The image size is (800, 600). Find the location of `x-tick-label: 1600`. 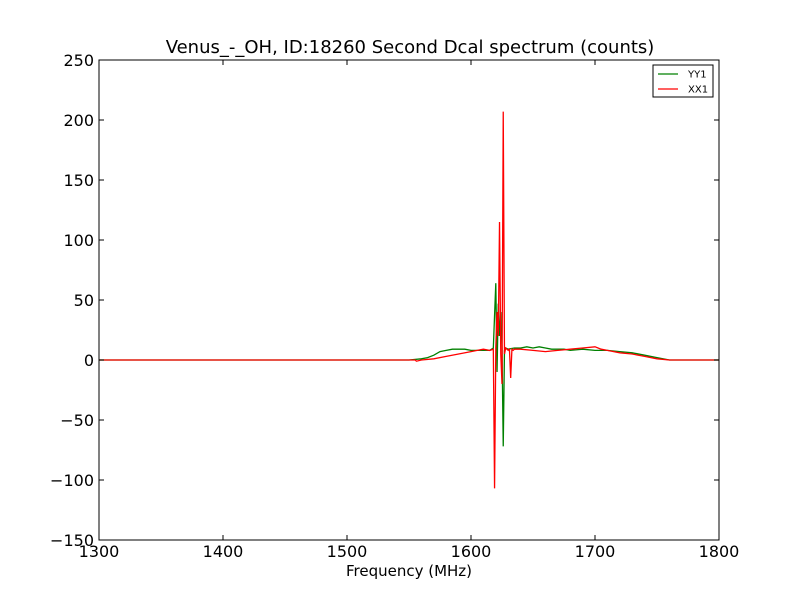

x-tick-label: 1600 is located at coordinates (471, 551).